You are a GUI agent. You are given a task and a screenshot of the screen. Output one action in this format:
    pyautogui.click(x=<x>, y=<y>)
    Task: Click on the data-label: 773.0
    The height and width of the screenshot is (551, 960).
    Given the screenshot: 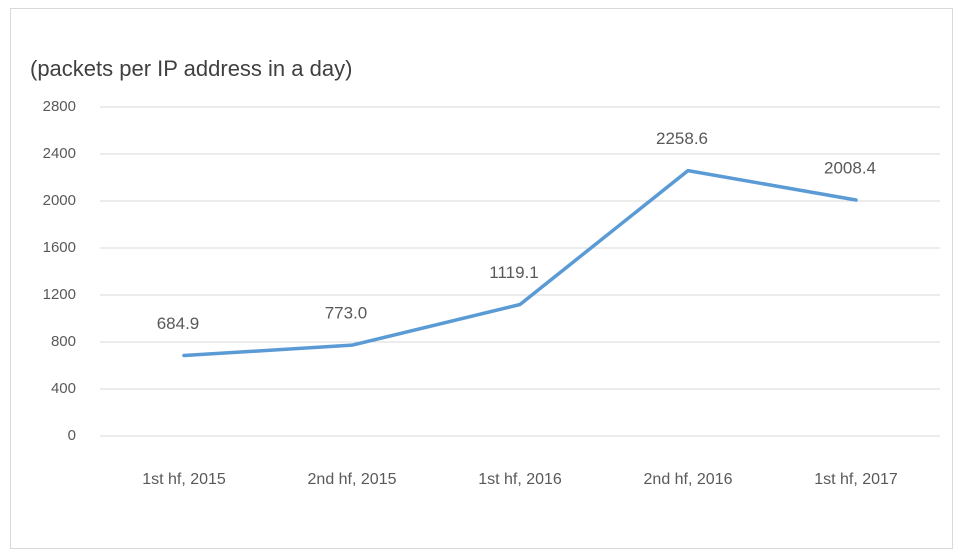 What is the action you would take?
    pyautogui.click(x=346, y=313)
    